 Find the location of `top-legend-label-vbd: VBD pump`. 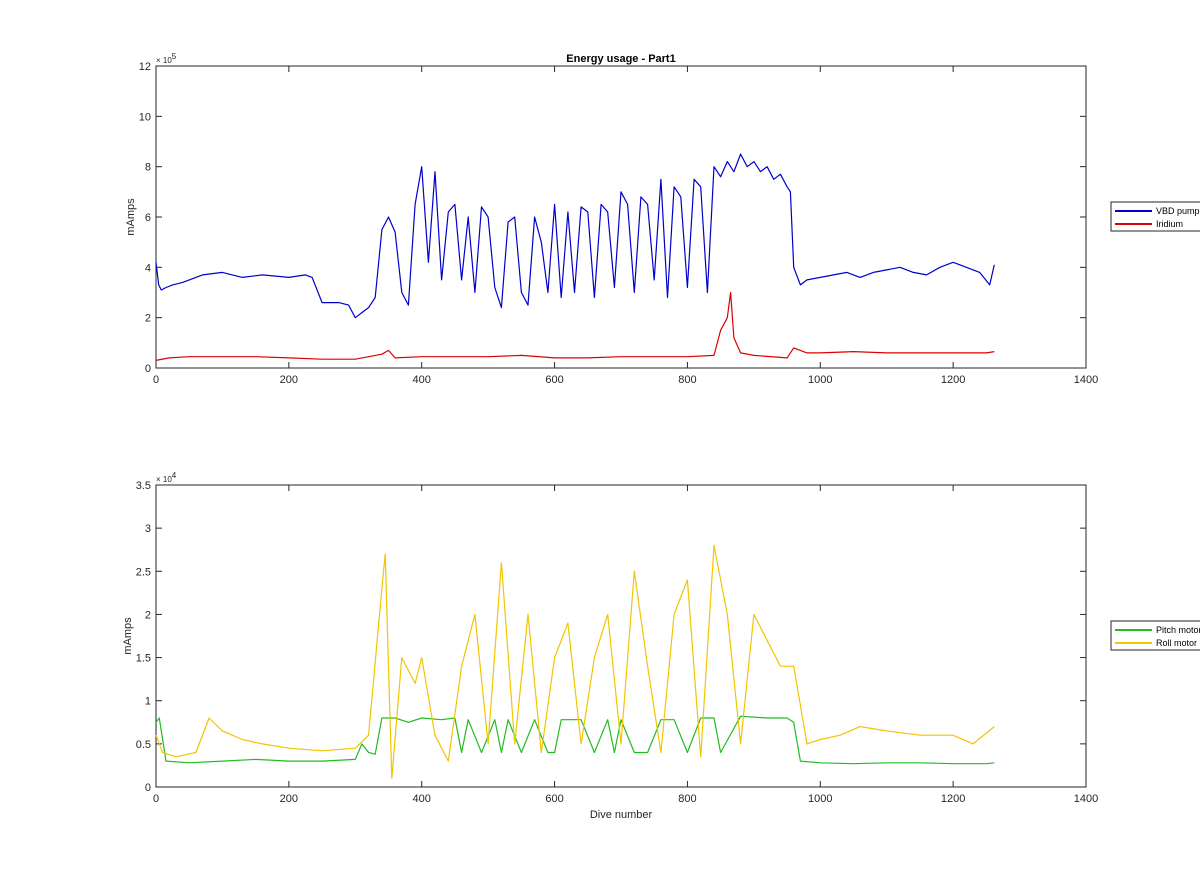

top-legend-label-vbd: VBD pump is located at coordinates (1178, 211).